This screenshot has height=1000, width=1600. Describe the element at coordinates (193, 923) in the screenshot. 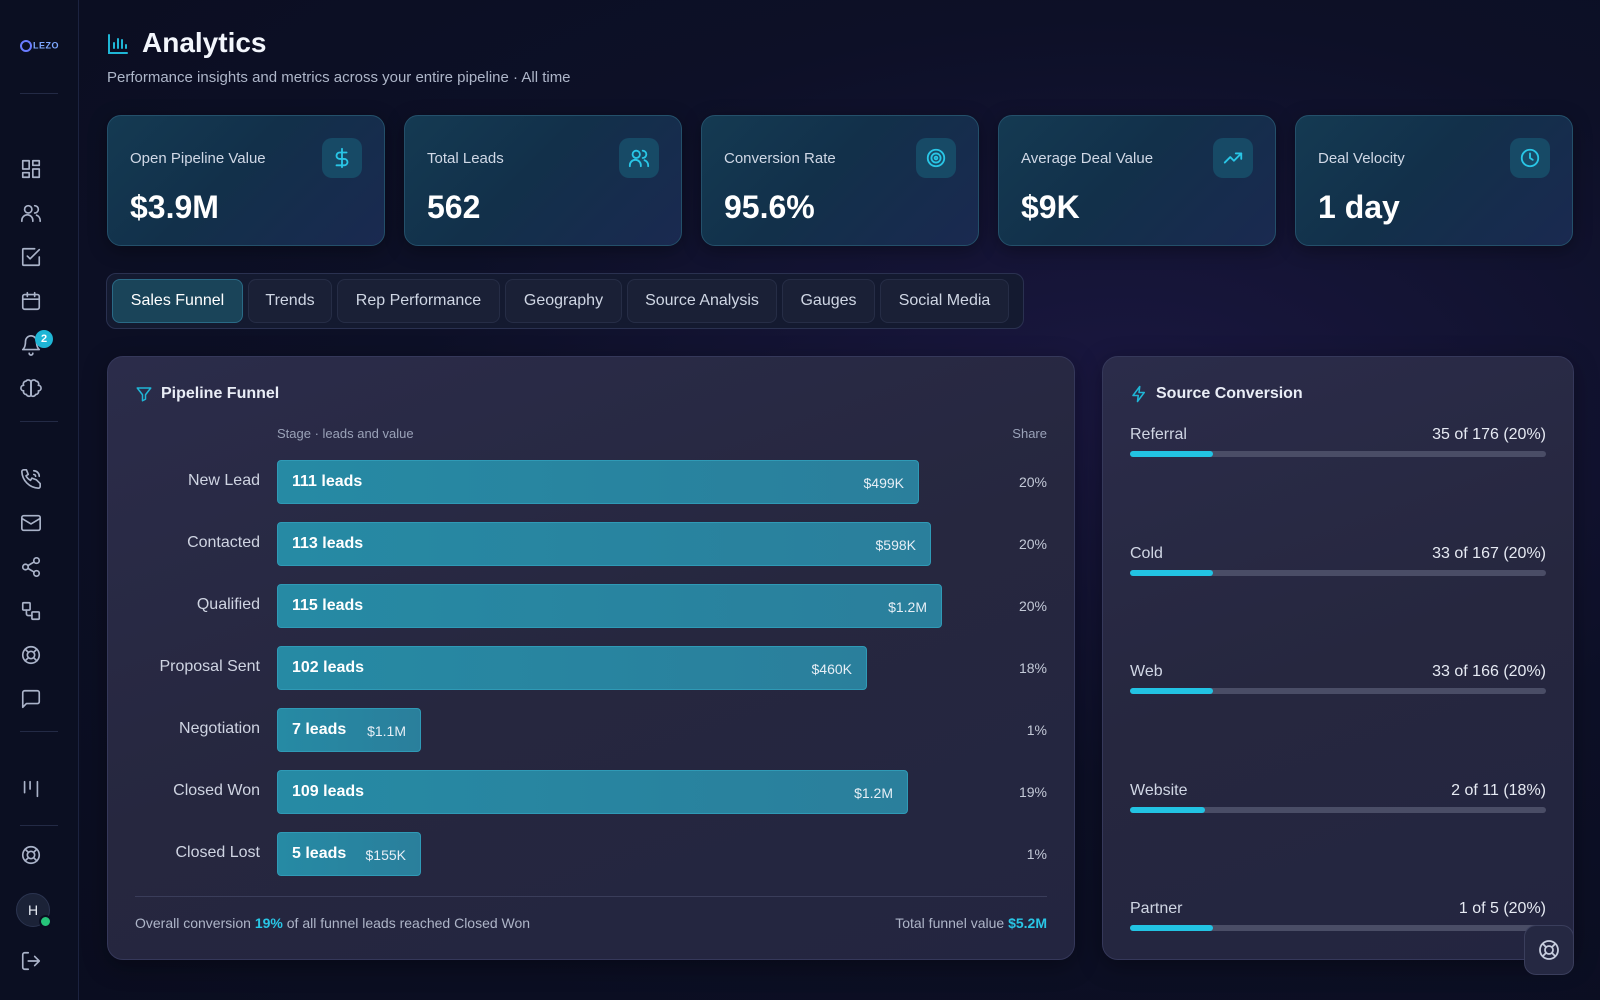

I see `footer-label: Overall conversion` at that location.